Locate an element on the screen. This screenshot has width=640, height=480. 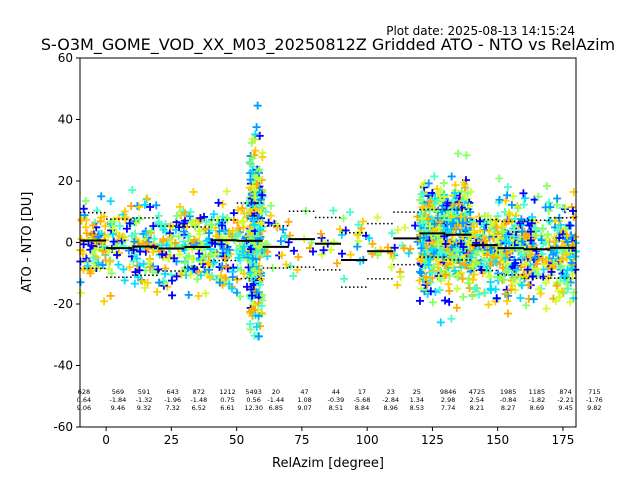
bin-stat-label: 569 is located at coordinates (118, 392).